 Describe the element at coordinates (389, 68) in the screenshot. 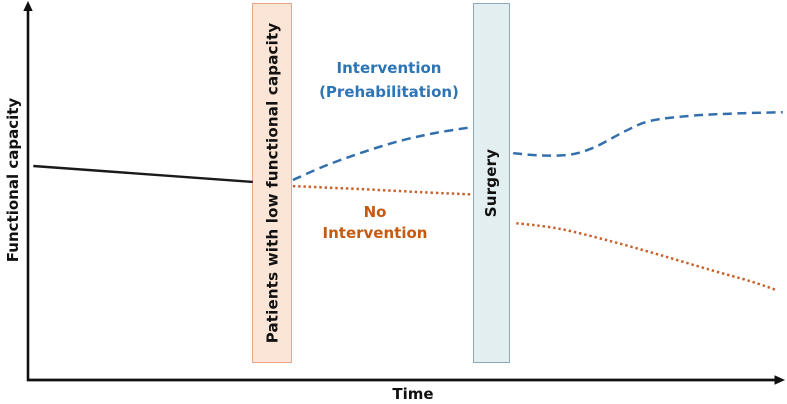

I see `intervention-label-line1: Intervention` at that location.